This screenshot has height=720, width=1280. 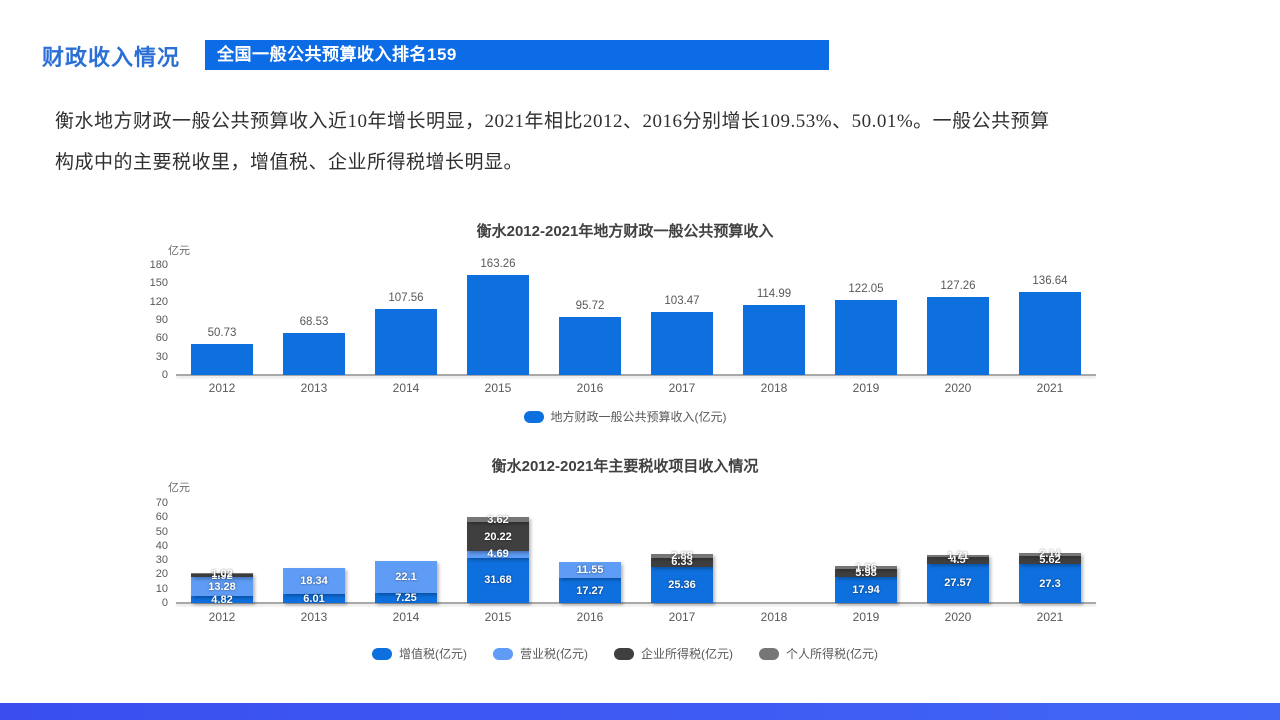 What do you see at coordinates (625, 466) in the screenshot?
I see `chart-title: 衡水2012-2021年主要税收项目收入情况` at bounding box center [625, 466].